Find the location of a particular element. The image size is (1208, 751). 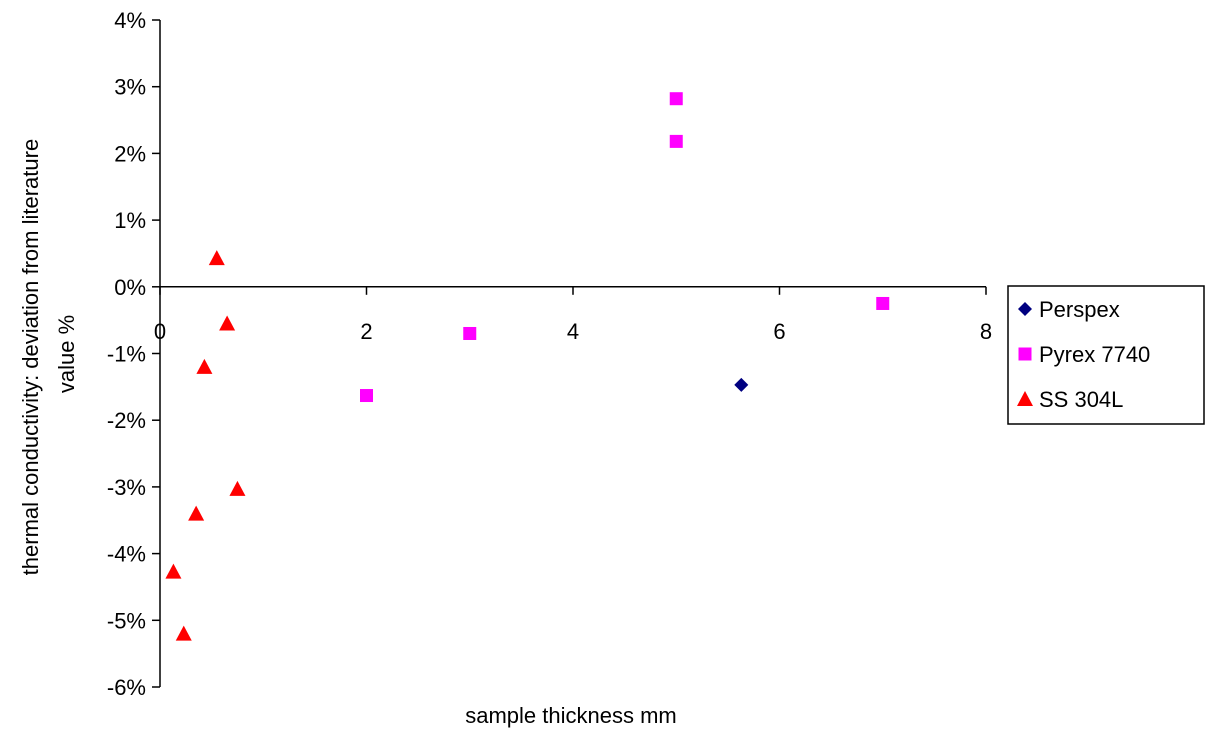

legend-marker-ss-304l is located at coordinates (1025, 398).